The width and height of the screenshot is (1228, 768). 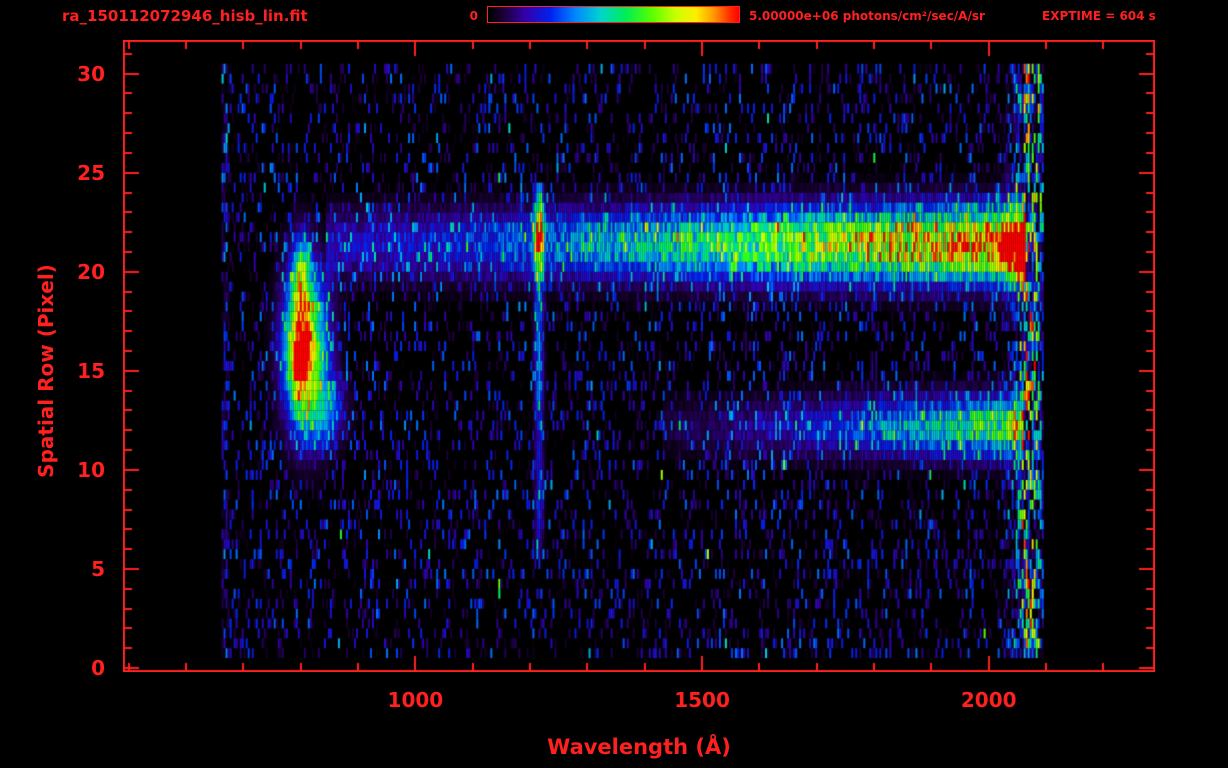 What do you see at coordinates (639, 747) in the screenshot?
I see `x-axis-title: Wavelength (Å)` at bounding box center [639, 747].